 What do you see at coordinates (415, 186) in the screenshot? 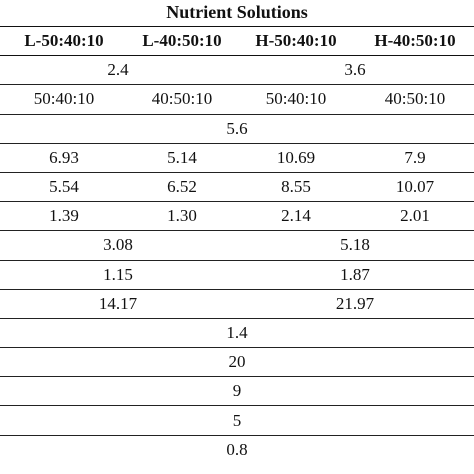
I see `table-cell: 10.07` at bounding box center [415, 186].